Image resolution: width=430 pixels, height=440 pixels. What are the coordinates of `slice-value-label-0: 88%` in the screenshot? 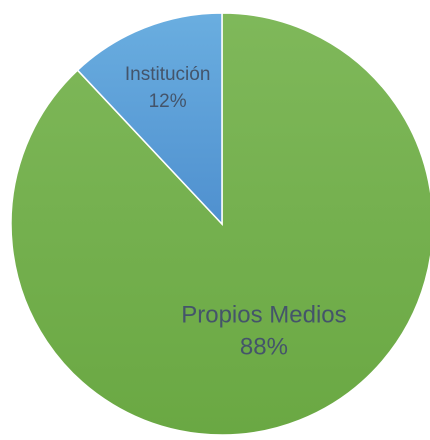 It's located at (264, 346).